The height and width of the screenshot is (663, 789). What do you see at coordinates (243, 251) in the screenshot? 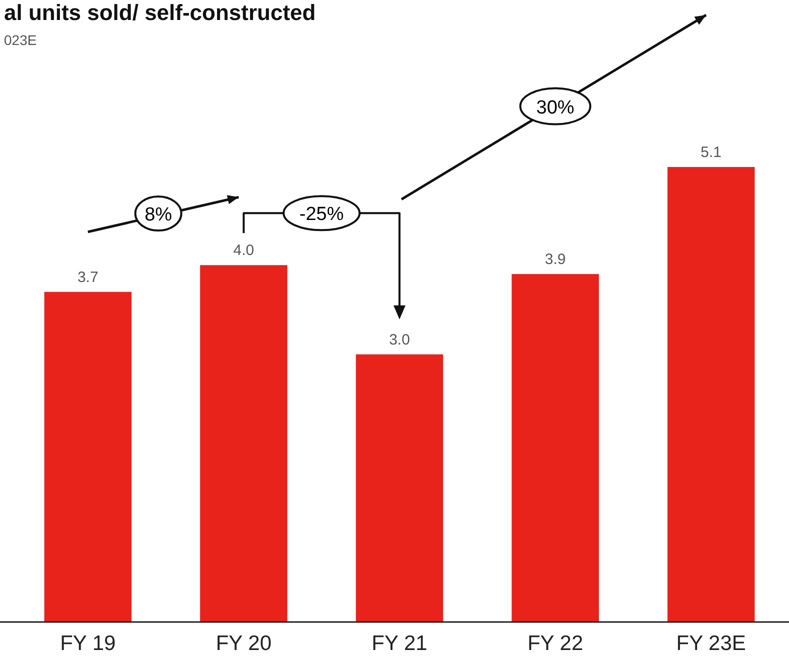
I see `data-label: 4.0` at bounding box center [243, 251].